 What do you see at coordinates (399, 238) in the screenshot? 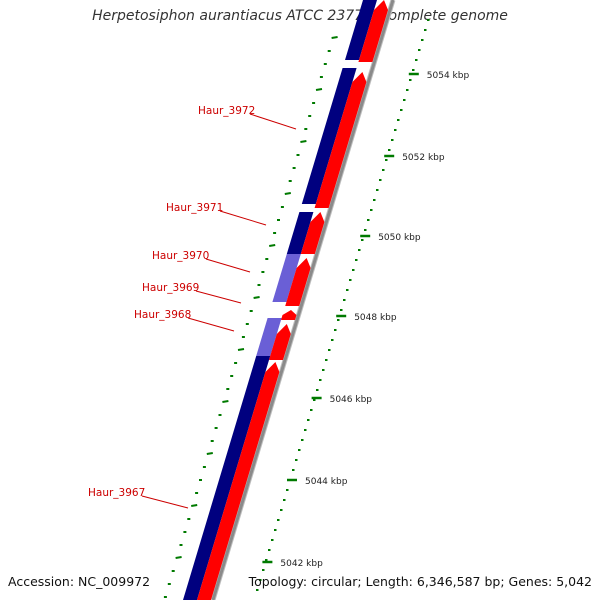
I see `scale-label: 5050 kbp` at bounding box center [399, 238].